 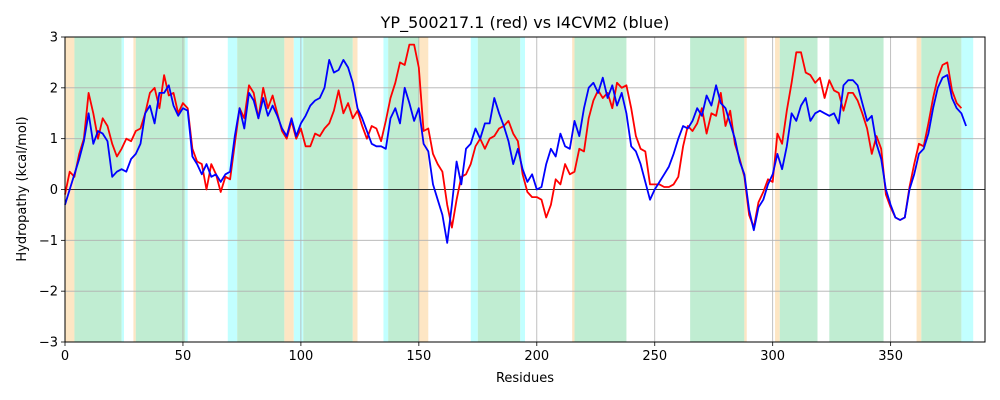 I want to click on x-tick-label: 350, so click(x=890, y=356).